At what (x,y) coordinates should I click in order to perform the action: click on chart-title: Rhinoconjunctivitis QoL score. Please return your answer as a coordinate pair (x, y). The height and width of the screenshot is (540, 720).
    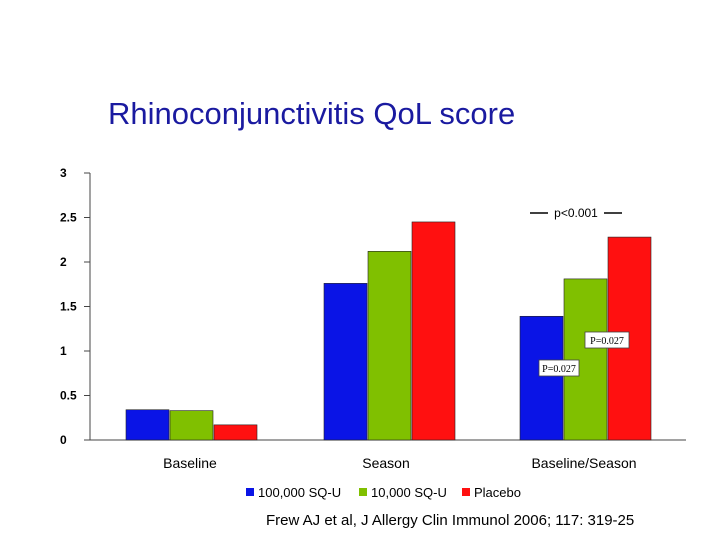
    Looking at the image, I should click on (312, 113).